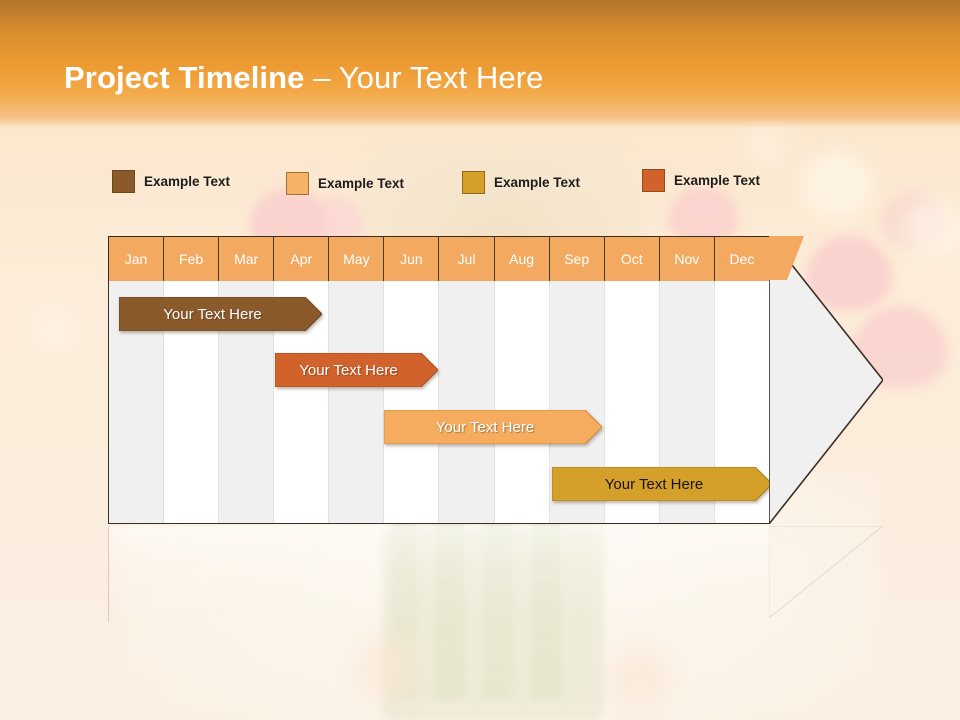 The height and width of the screenshot is (720, 960). I want to click on month-cell-sep: Sep, so click(577, 259).